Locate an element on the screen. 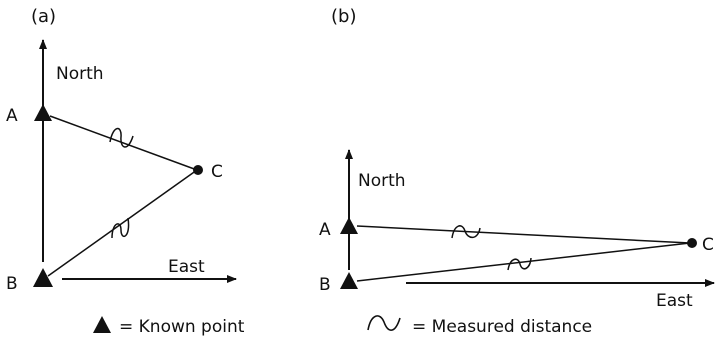  panel-a-known-point-a is located at coordinates (43, 112).